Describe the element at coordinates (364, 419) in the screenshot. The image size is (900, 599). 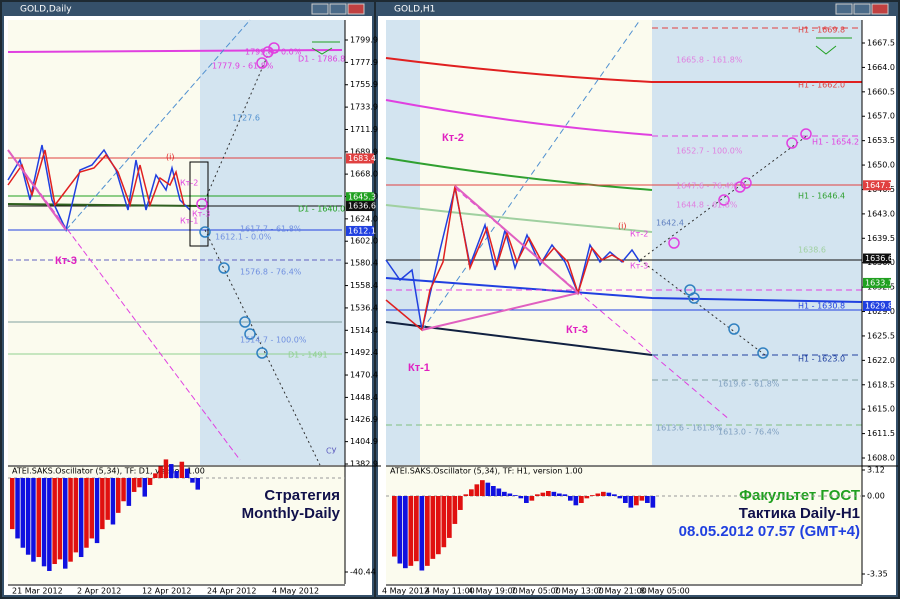
I see `price-tick-label: 1426.9` at that location.